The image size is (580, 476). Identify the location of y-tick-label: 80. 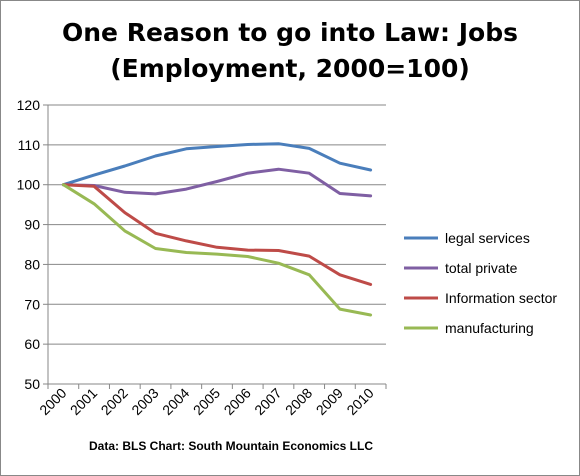
(32, 264).